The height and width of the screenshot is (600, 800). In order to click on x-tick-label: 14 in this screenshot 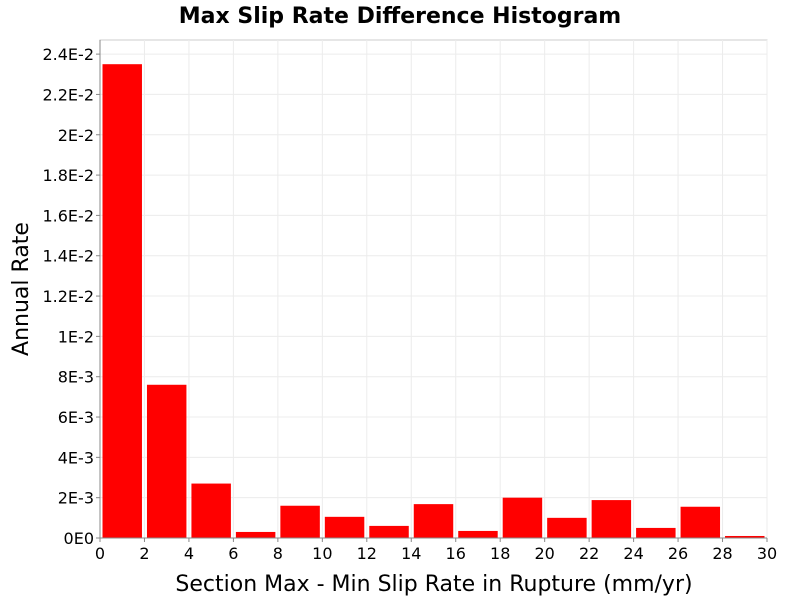, I will do `click(411, 553)`.